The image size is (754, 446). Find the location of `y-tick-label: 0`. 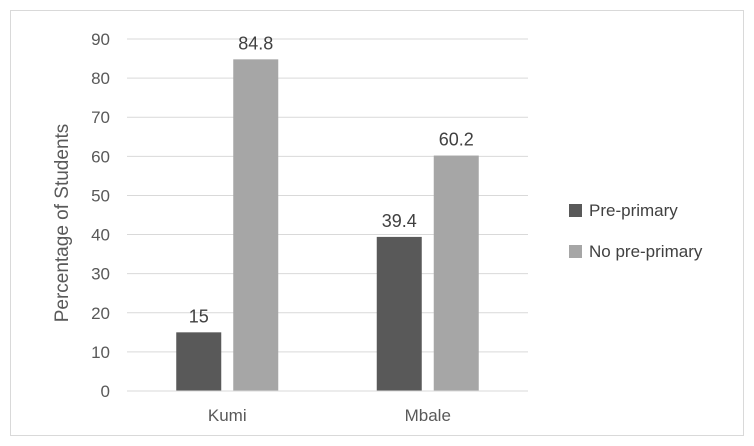

y-tick-label: 0 is located at coordinates (105, 391).